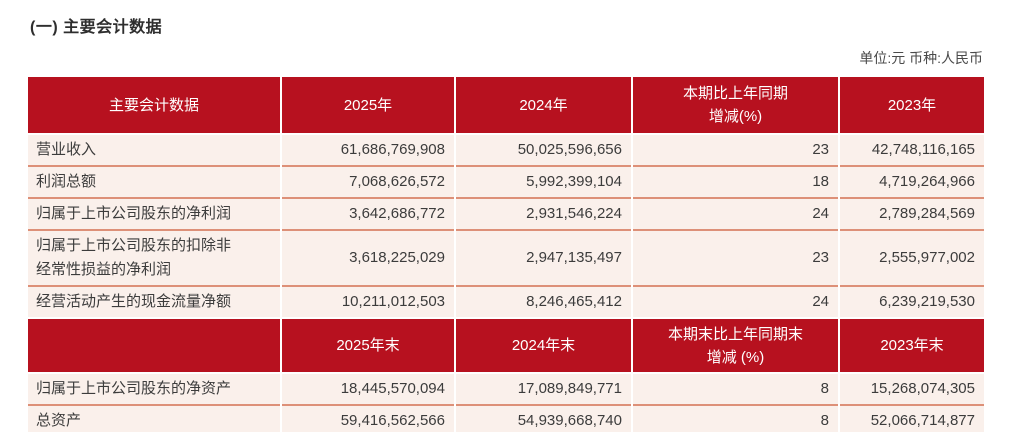 This screenshot has width=1011, height=432. Describe the element at coordinates (921, 58) in the screenshot. I see `unit-note: 单位:元 币种:人民币` at that location.